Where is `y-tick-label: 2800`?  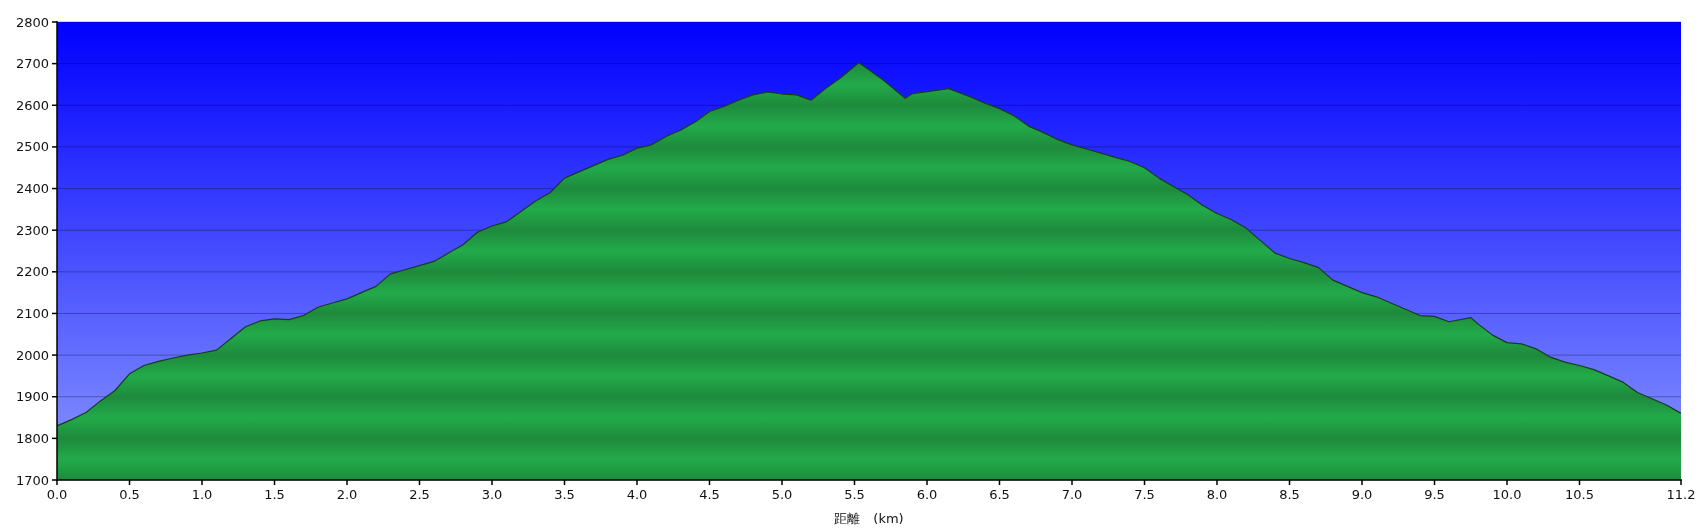 y-tick-label: 2800 is located at coordinates (32, 22).